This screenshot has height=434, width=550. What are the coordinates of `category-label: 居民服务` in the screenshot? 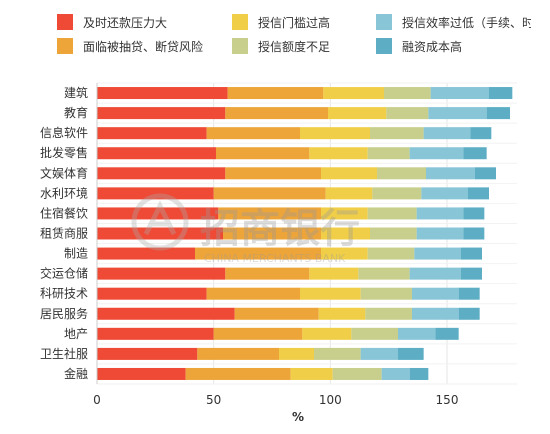 It's located at (64, 313).